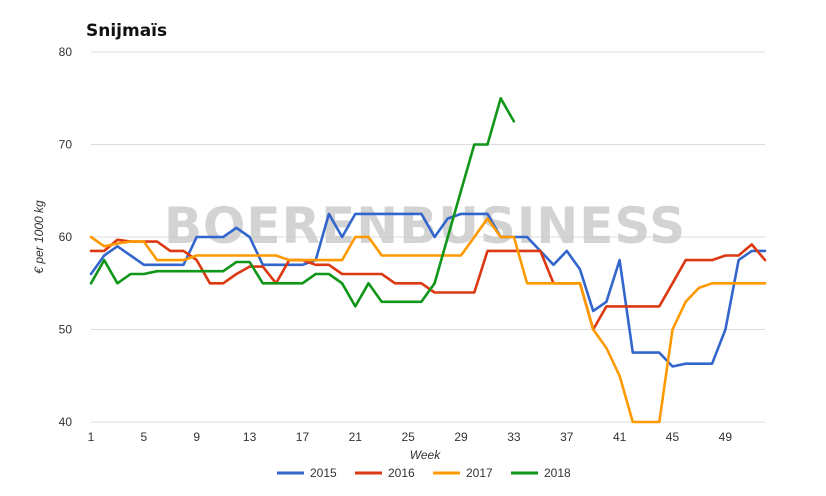  Describe the element at coordinates (401, 473) in the screenshot. I see `legend-label-2016: 2016` at that location.